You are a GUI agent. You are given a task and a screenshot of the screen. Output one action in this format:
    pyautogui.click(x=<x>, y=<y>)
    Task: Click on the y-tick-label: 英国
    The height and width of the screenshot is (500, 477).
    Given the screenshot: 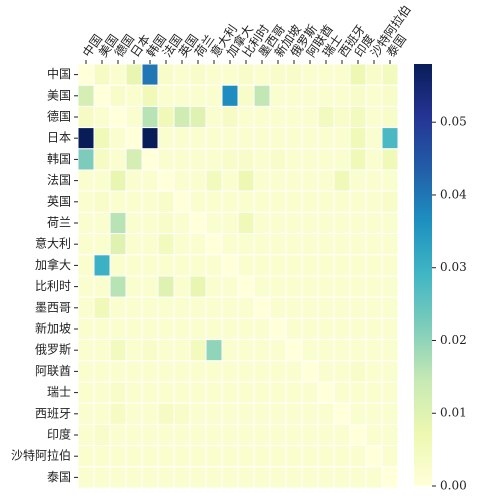 What is the action you would take?
    pyautogui.click(x=59, y=201)
    